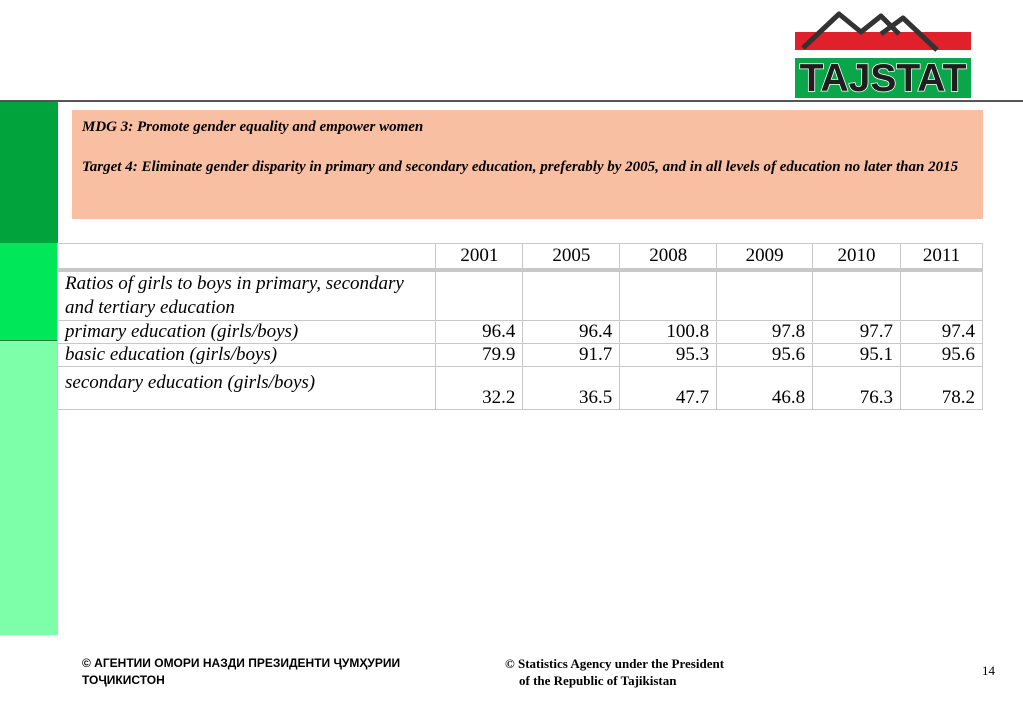 This screenshot has height=708, width=1023. I want to click on table-header-row: 2001 2005 2008 2009 2010 2011, so click(519, 257).